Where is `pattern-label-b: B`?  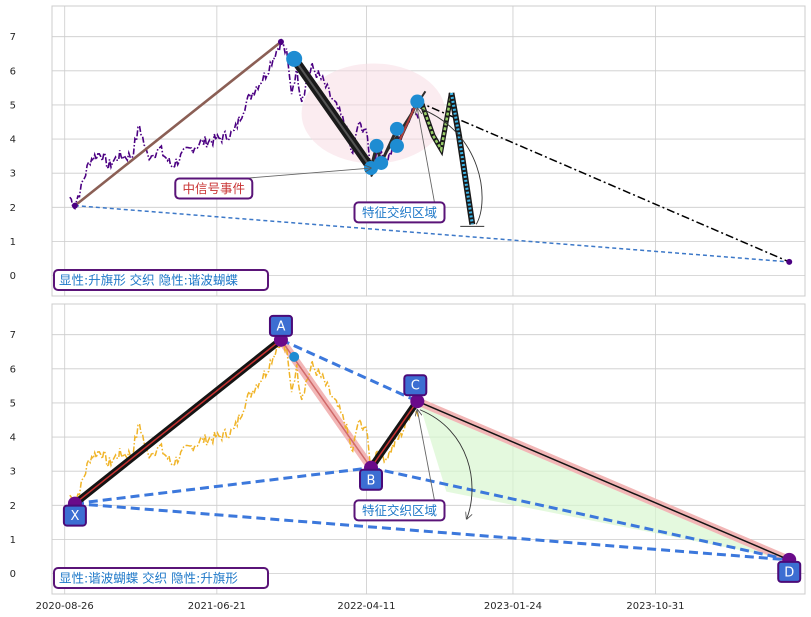 pattern-label-b: B is located at coordinates (371, 480).